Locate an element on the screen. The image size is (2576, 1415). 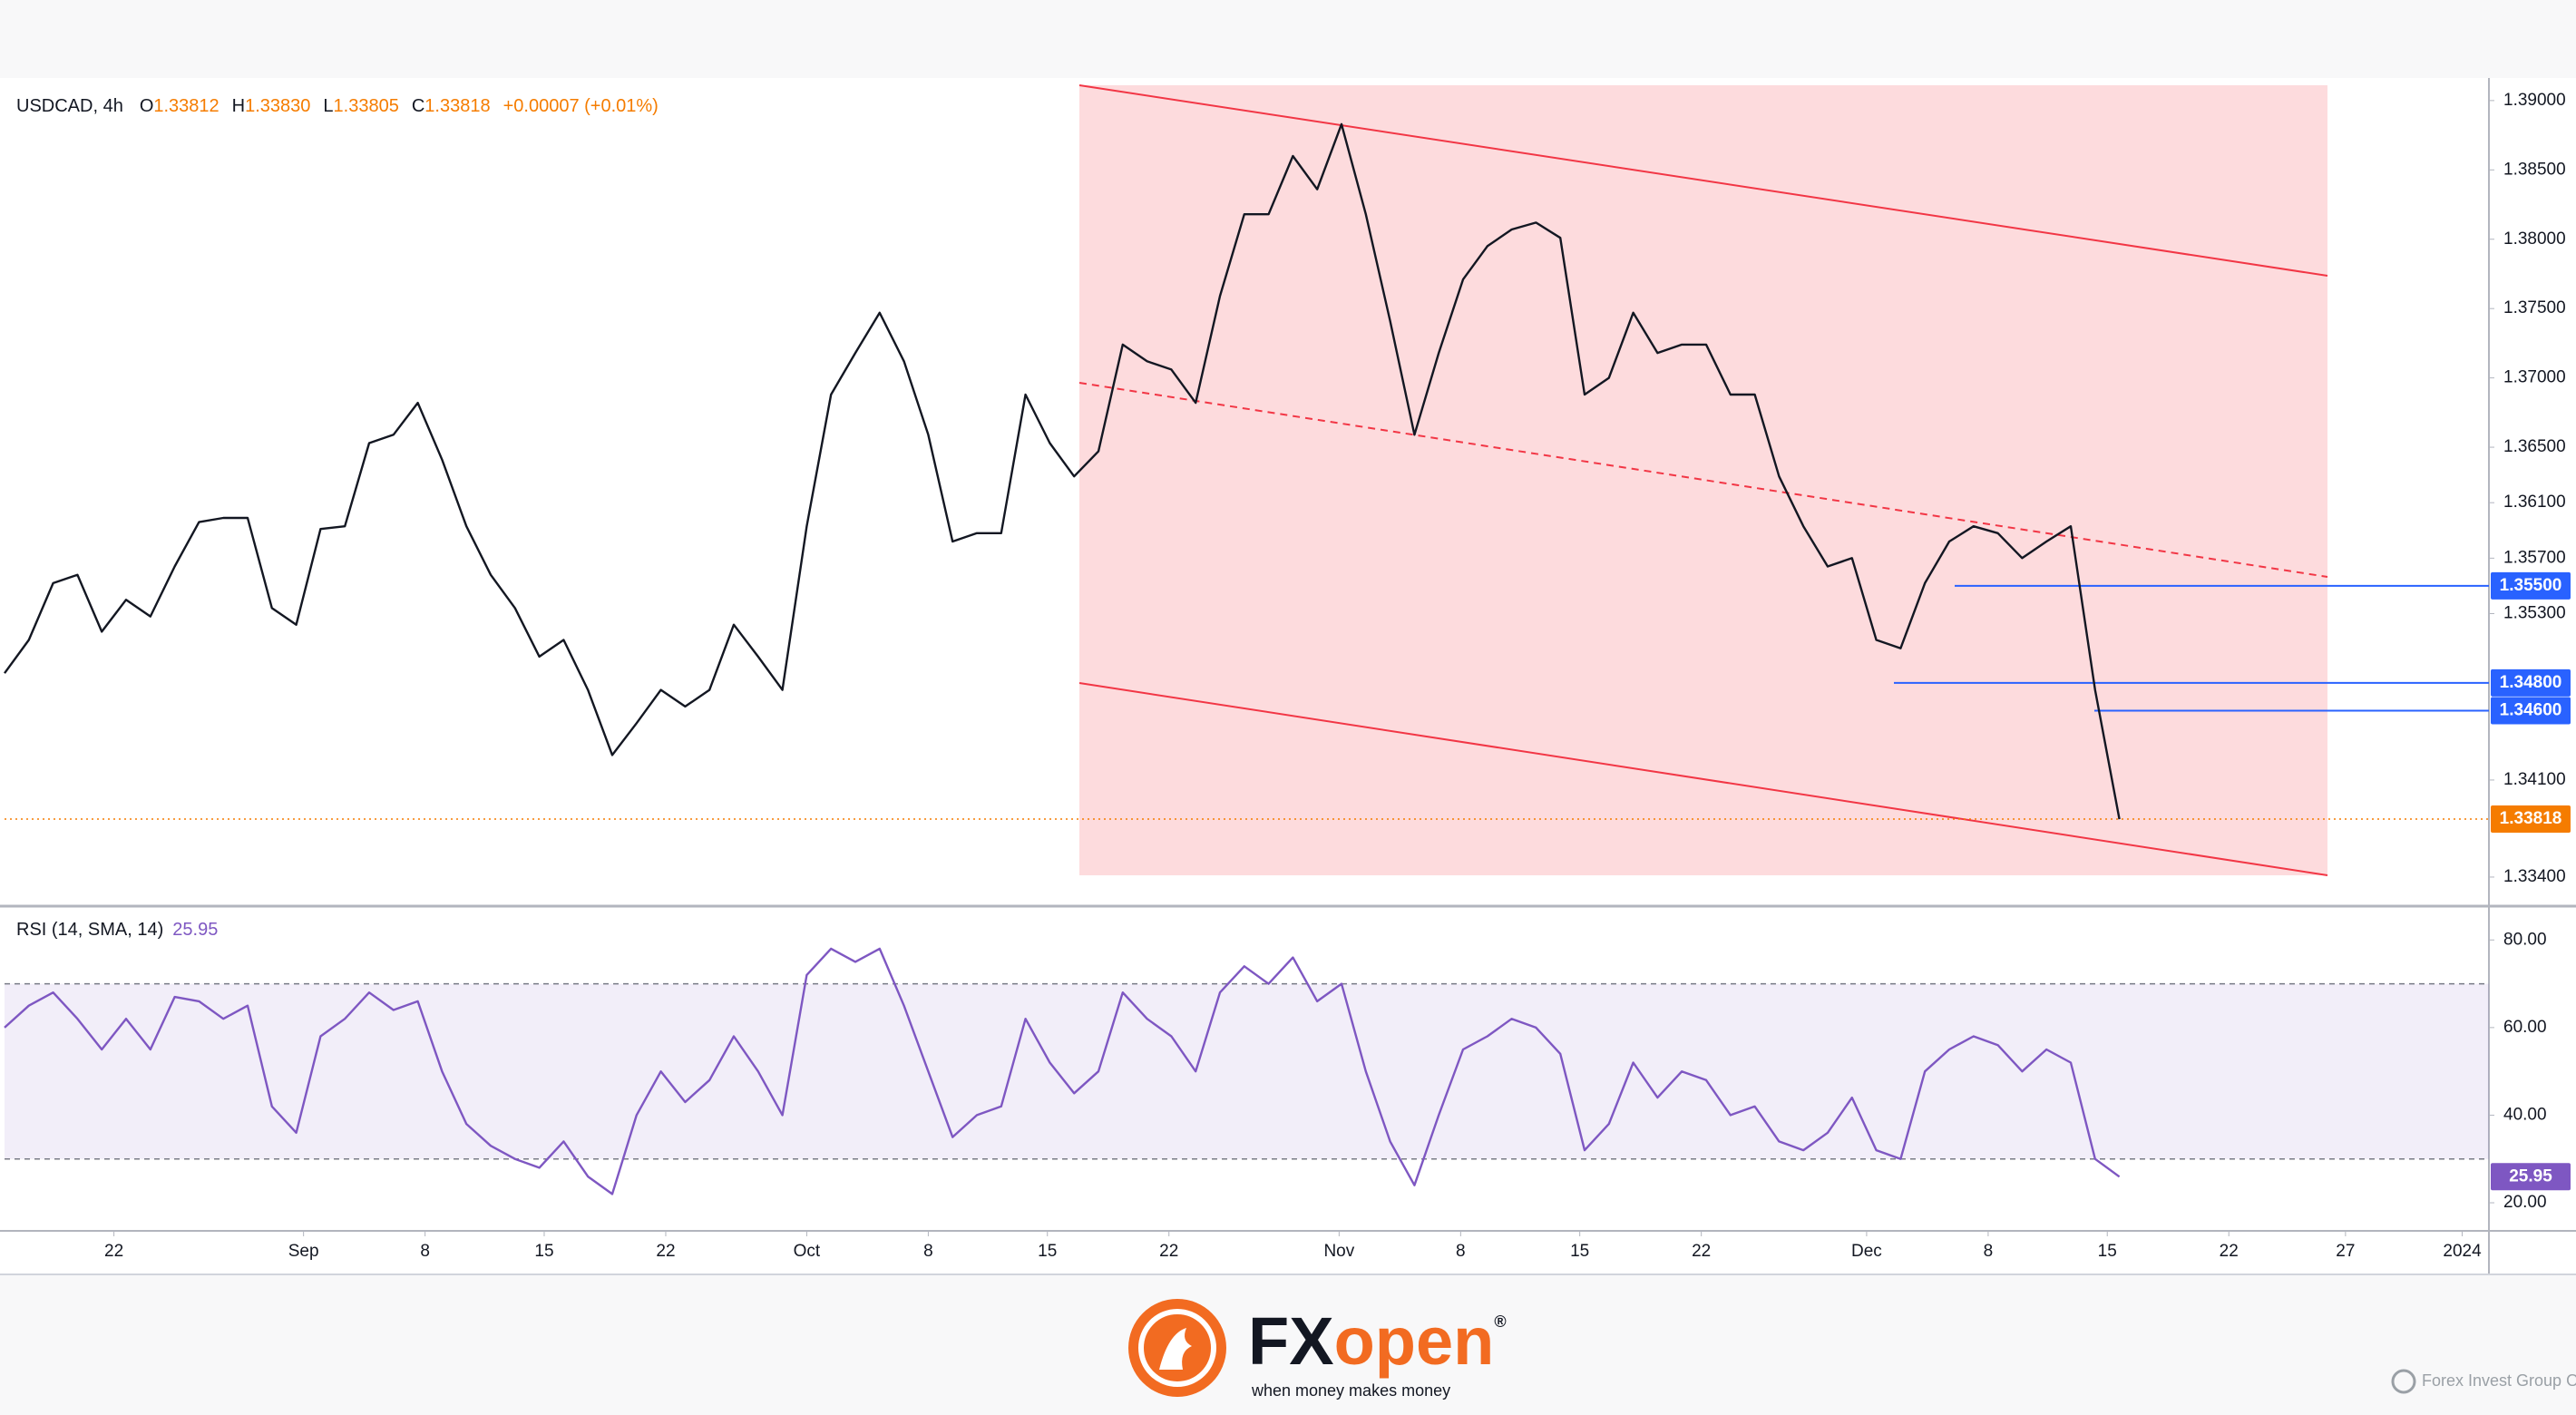
price-tag-label: 1.34800 is located at coordinates (2531, 683).